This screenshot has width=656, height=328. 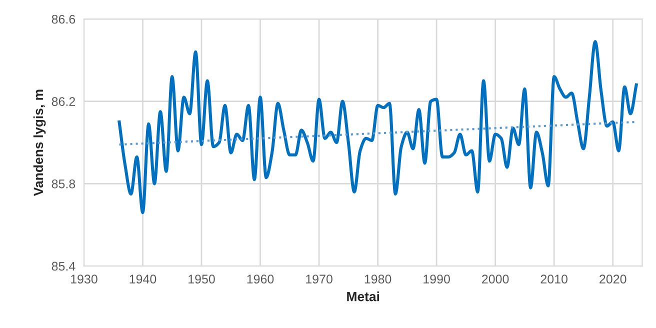 I want to click on y-tick-label: 85.8, so click(x=64, y=183).